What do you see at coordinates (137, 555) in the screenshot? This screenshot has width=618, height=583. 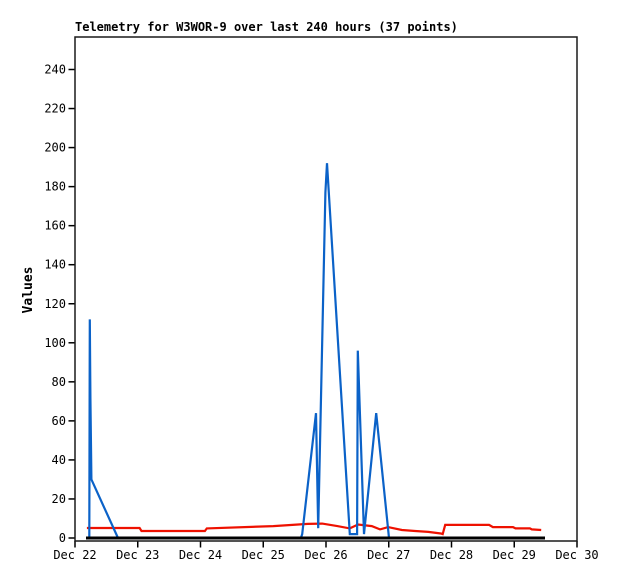 I see `x-tick-label: Dec 23` at bounding box center [137, 555].